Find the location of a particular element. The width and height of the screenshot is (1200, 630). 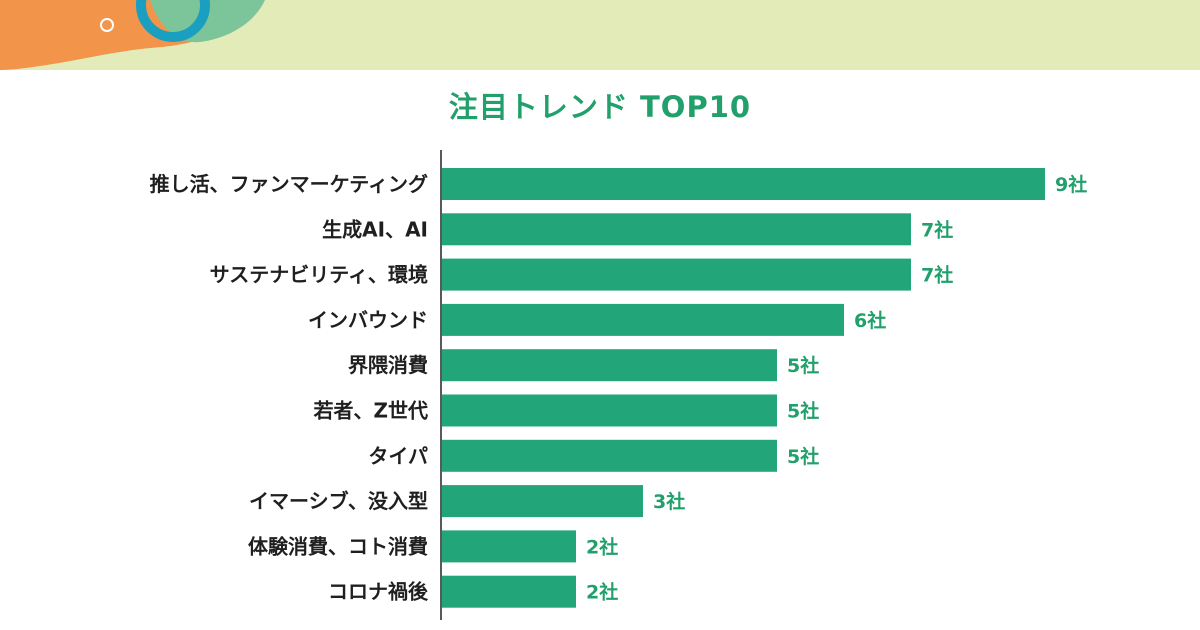

category-label: イマーシブ、没入型 is located at coordinates (338, 501).